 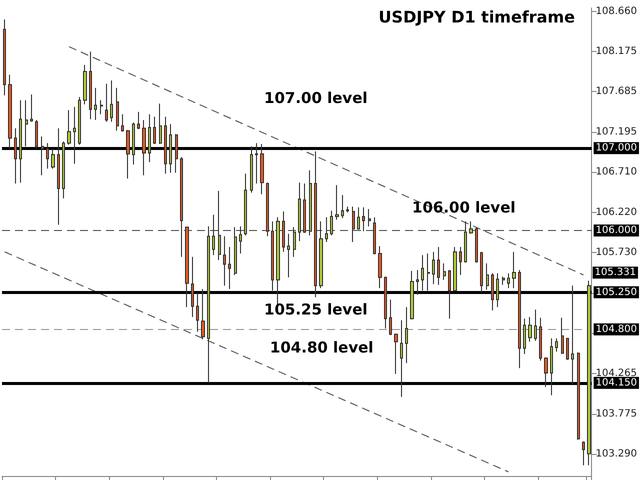 I want to click on y-tick-label: 108.175, so click(x=617, y=51).